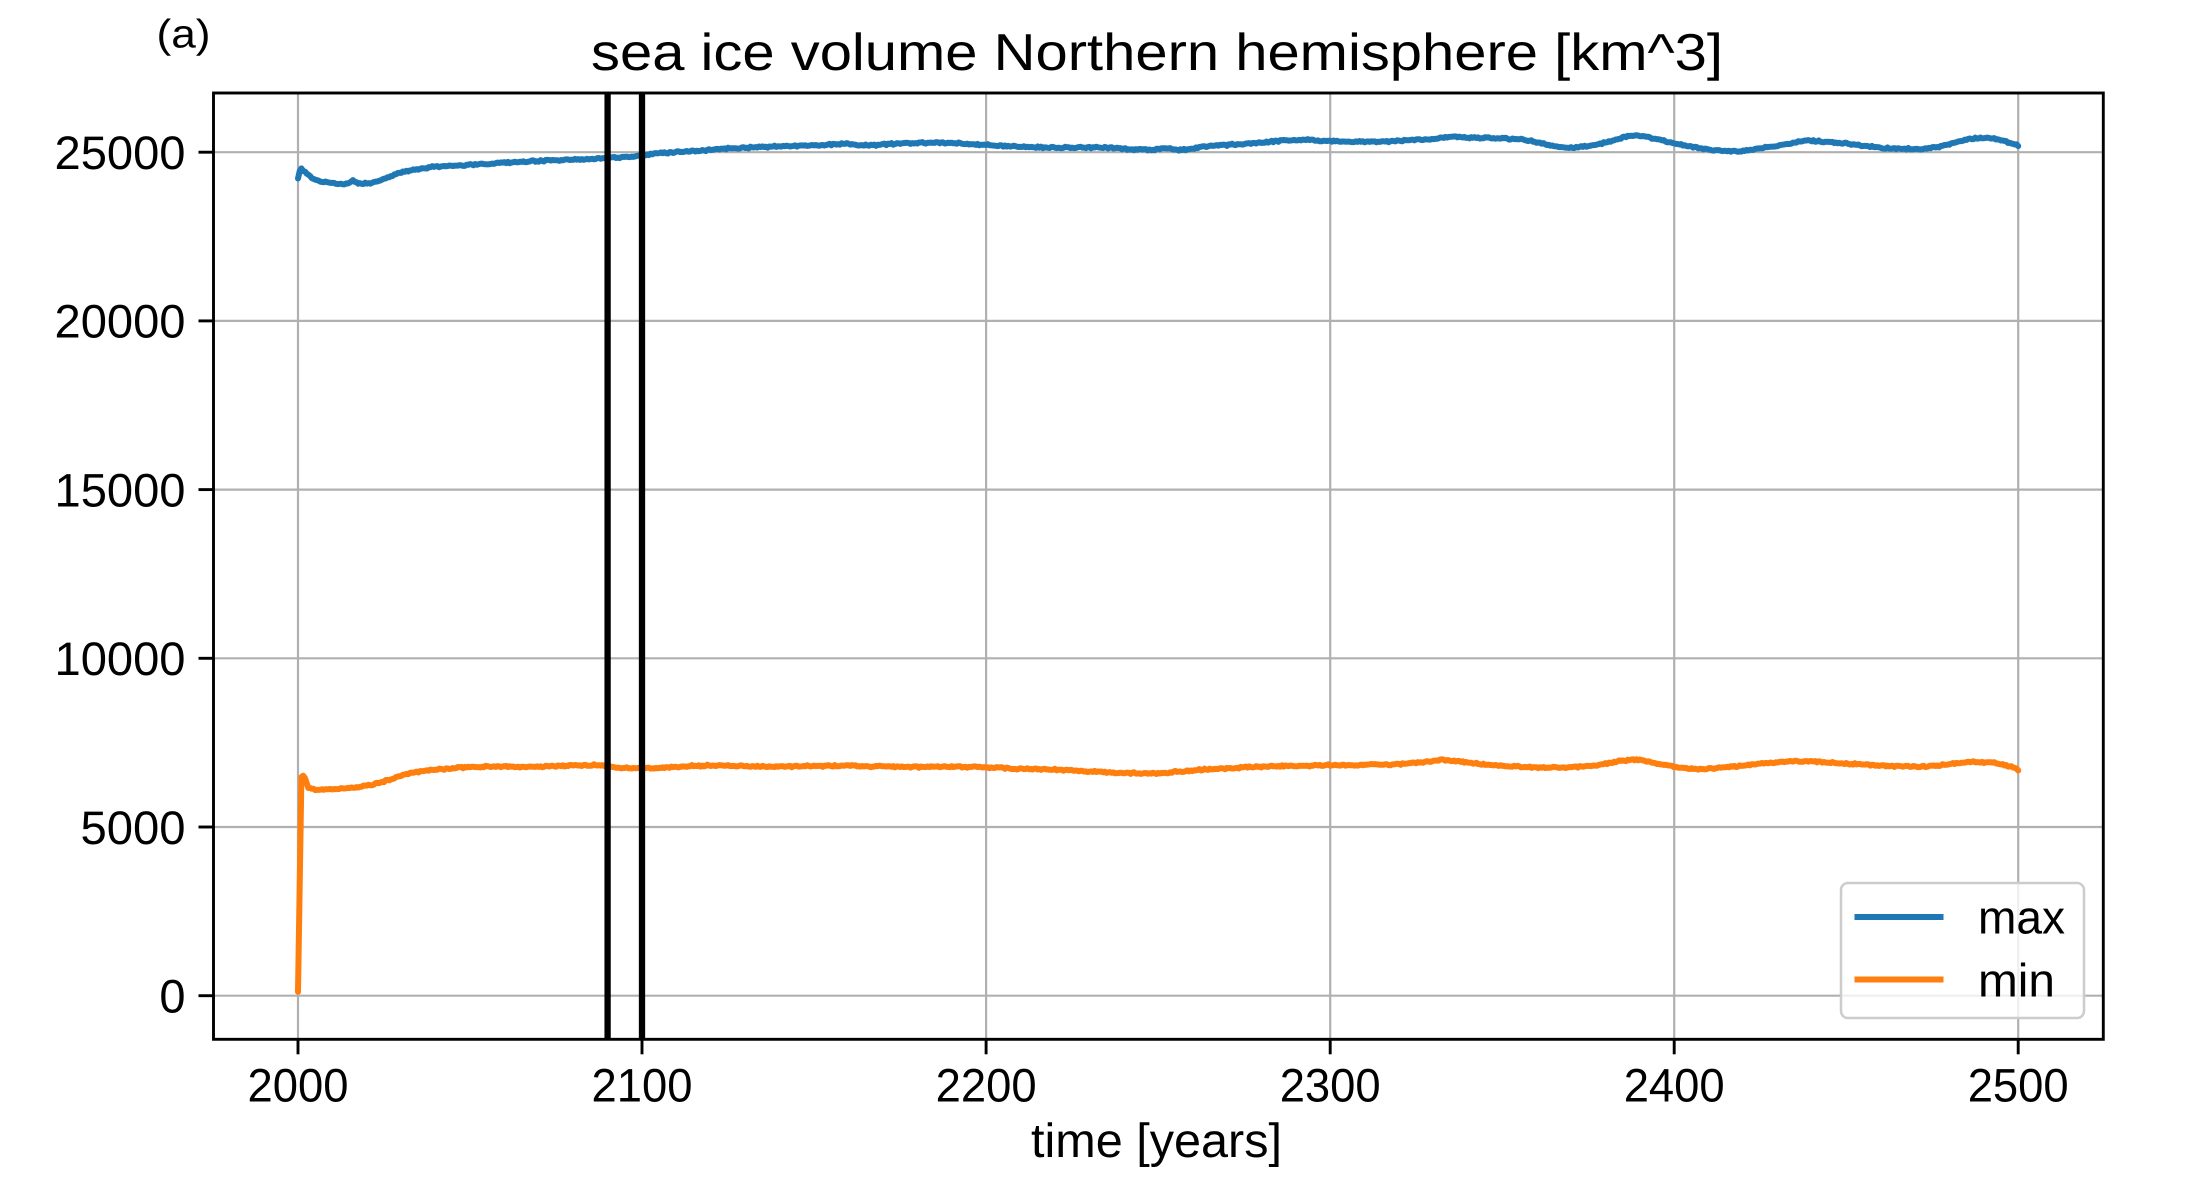 The width and height of the screenshot is (2196, 1181). I want to click on svg-text: 5000, so click(133, 827).